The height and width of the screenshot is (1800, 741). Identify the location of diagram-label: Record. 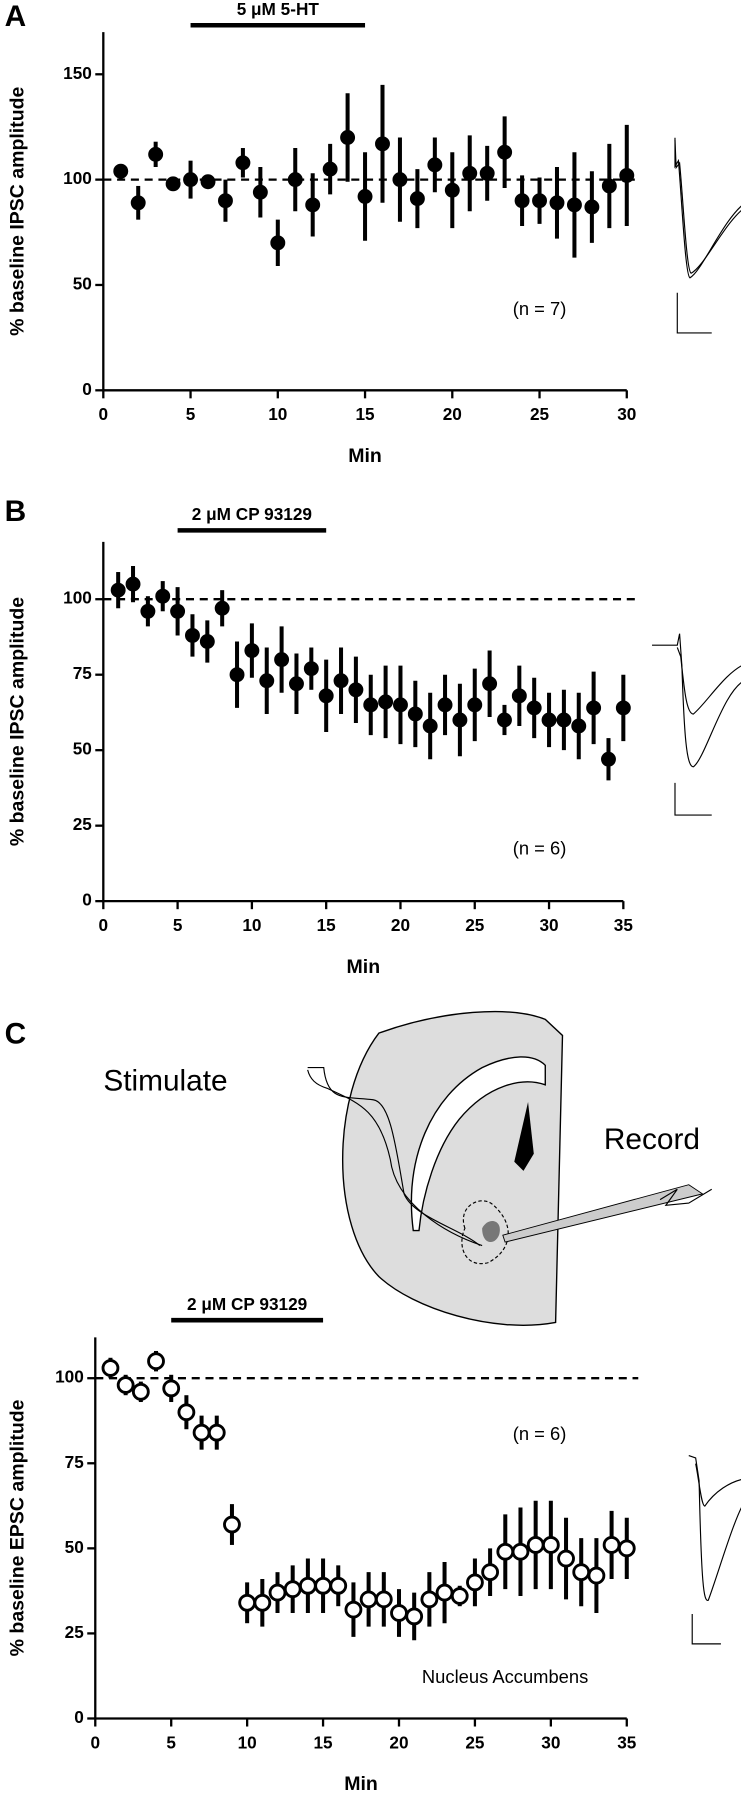
(652, 1139).